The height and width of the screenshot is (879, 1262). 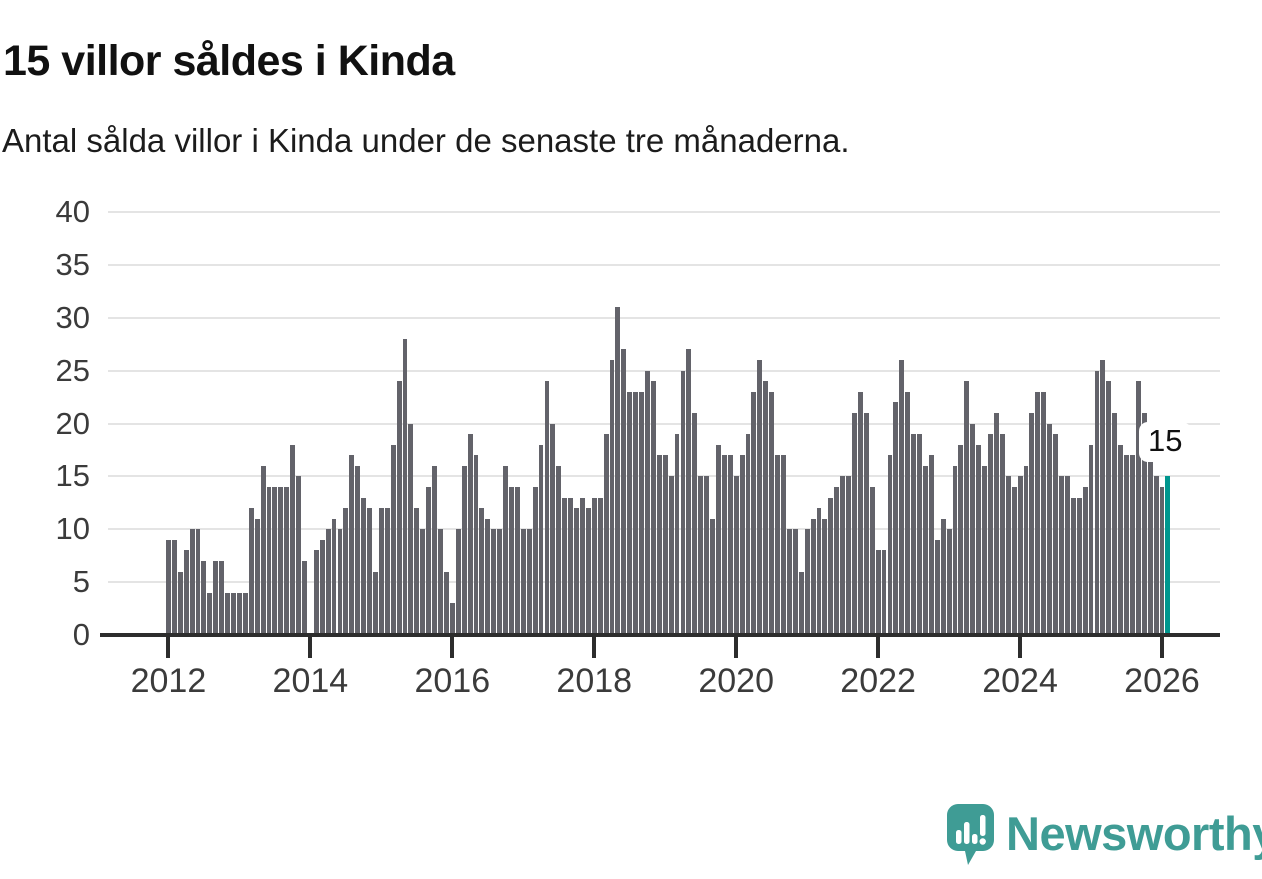 What do you see at coordinates (81, 634) in the screenshot?
I see `y-axis-label: 0` at bounding box center [81, 634].